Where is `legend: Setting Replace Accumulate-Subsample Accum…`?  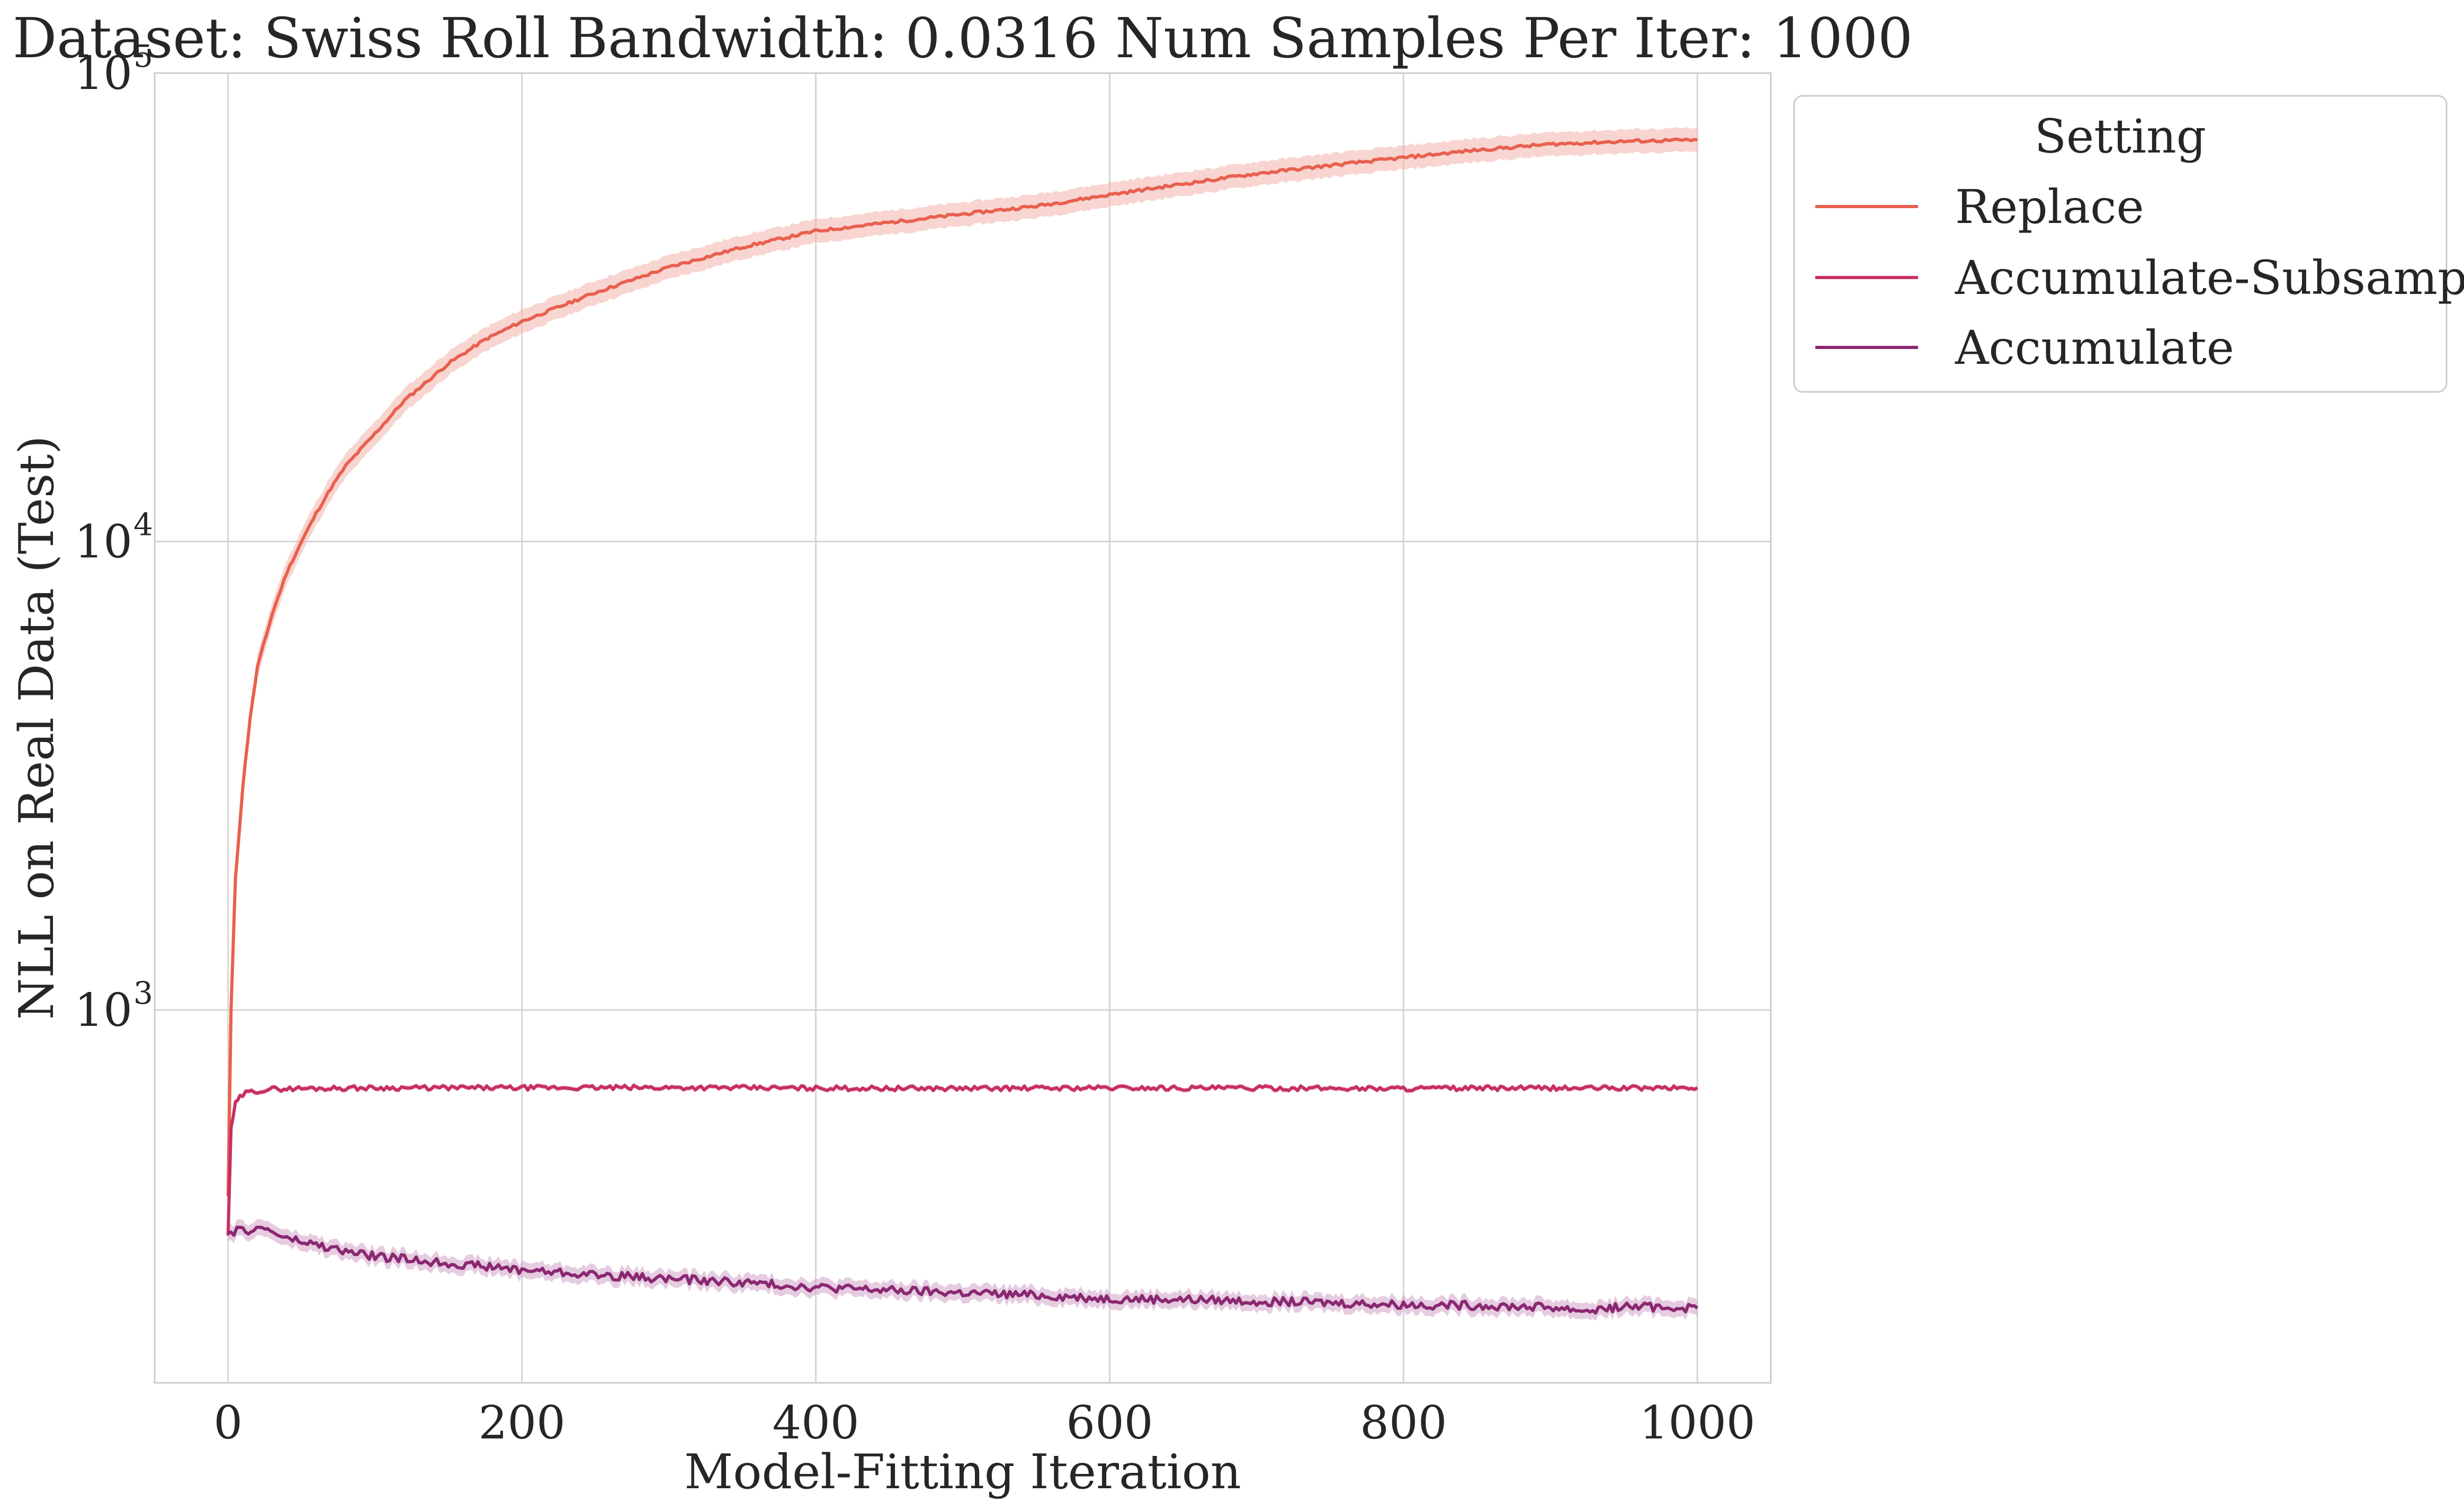
legend: Setting Replace Accumulate-Subsample Accum… is located at coordinates (2128, 244).